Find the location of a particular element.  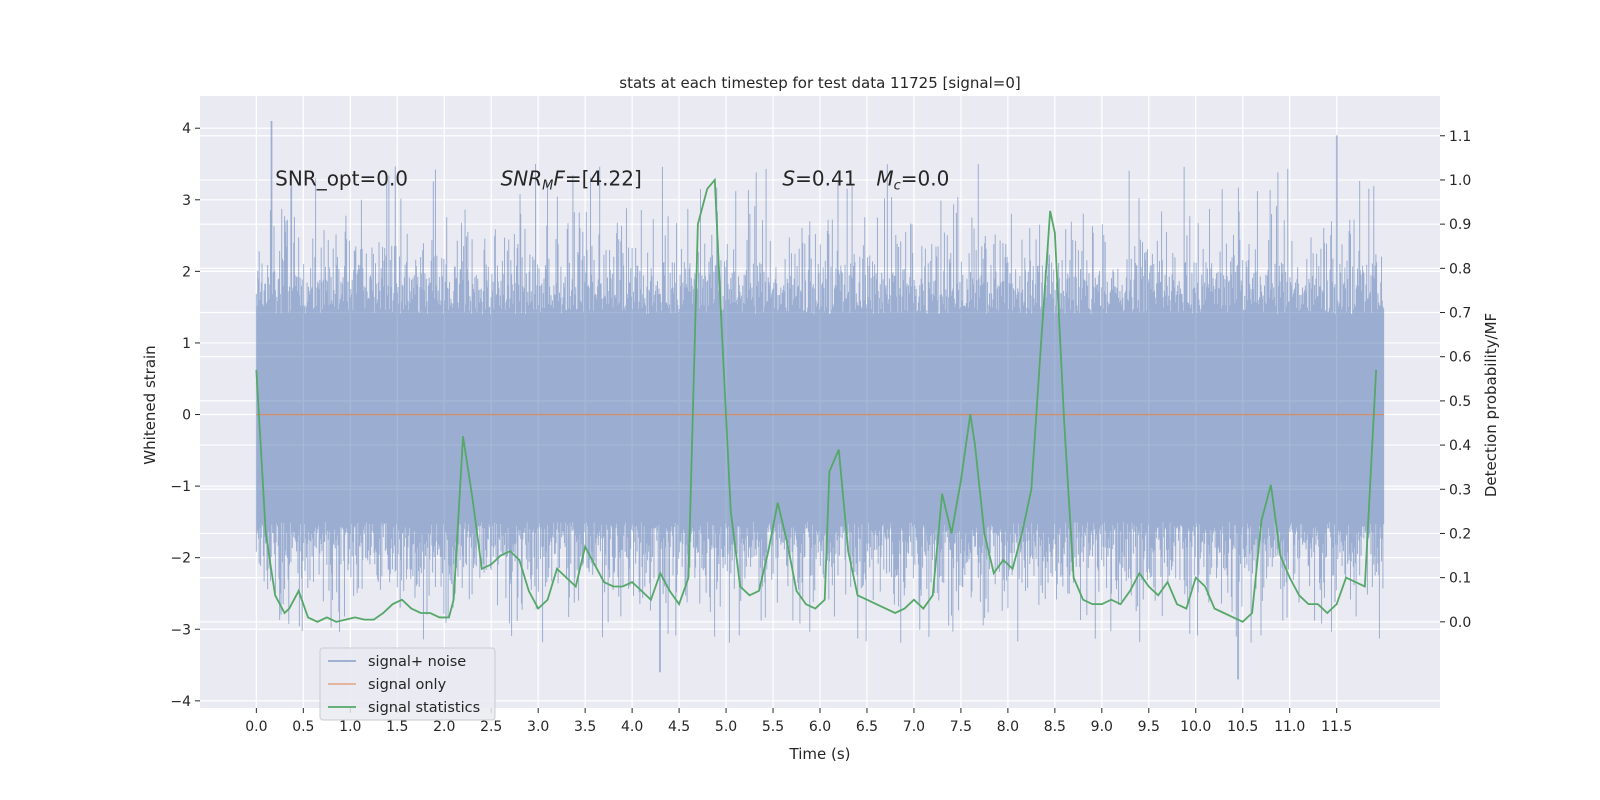

y-axis-label: Whitened strain is located at coordinates (150, 404).